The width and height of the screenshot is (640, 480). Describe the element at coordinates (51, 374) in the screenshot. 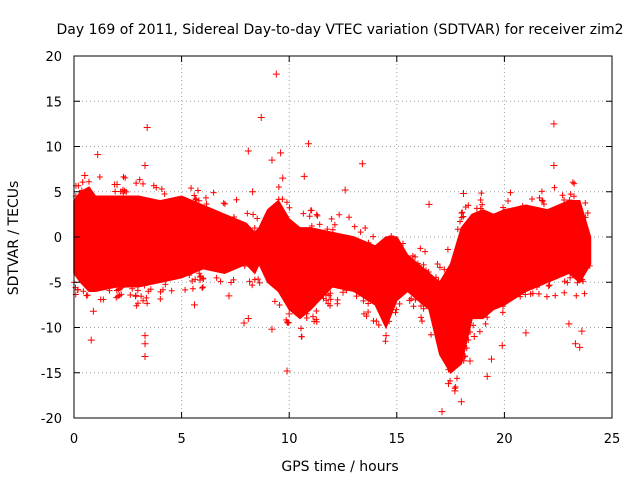

I see `y-tick-label: -15` at that location.